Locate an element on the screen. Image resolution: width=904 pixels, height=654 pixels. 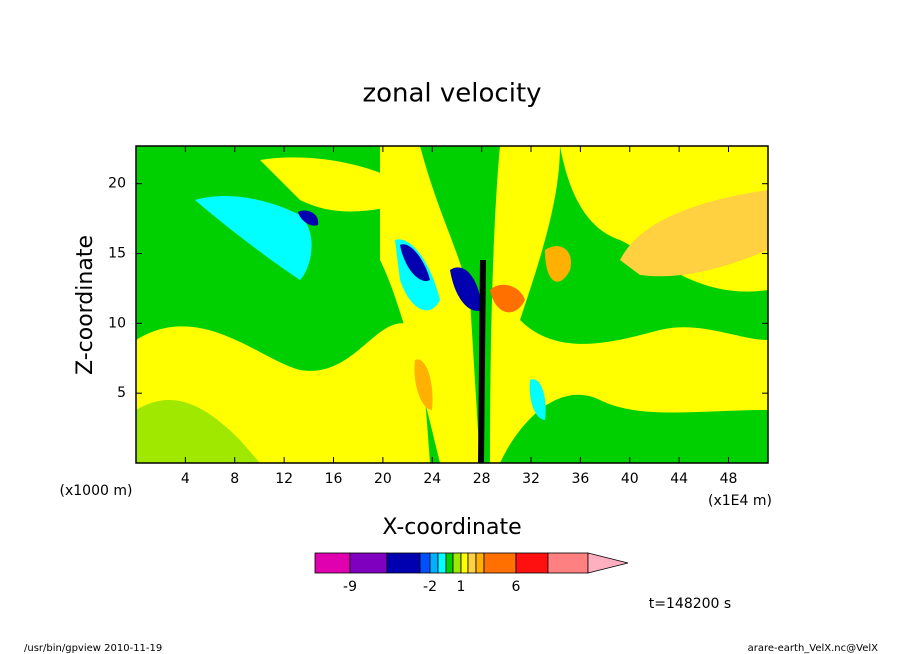
x-tick-label: 12 is located at coordinates (284, 479).